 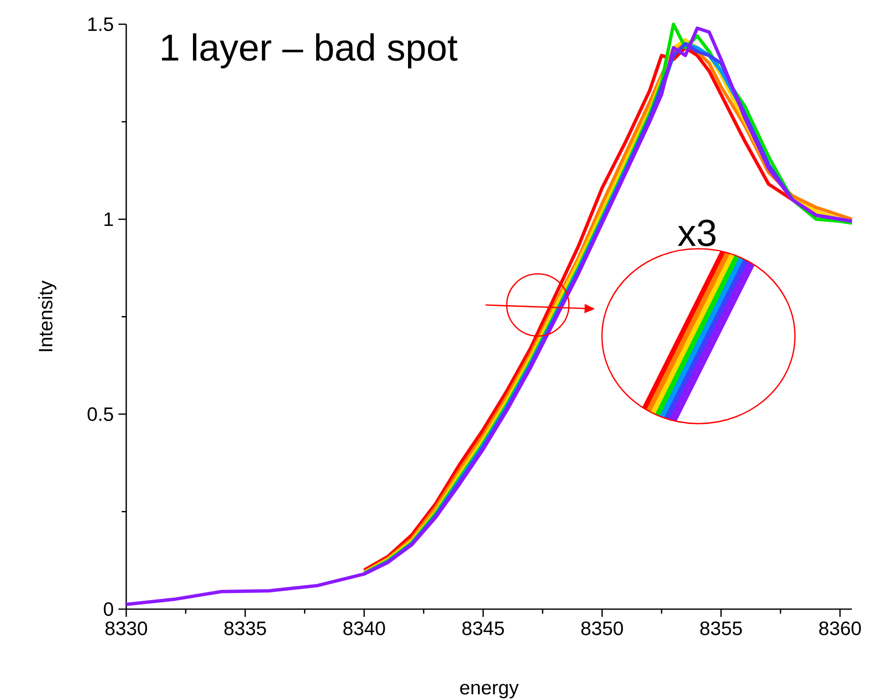 What do you see at coordinates (101, 24) in the screenshot?
I see `y-tick-label: 1.5` at bounding box center [101, 24].